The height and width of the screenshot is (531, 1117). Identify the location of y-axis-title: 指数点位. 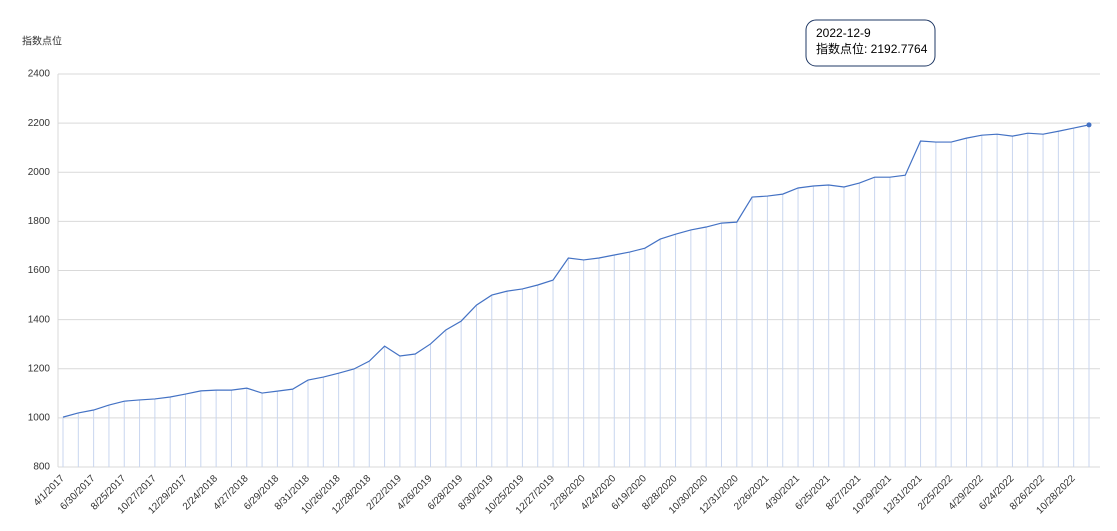
(42, 41).